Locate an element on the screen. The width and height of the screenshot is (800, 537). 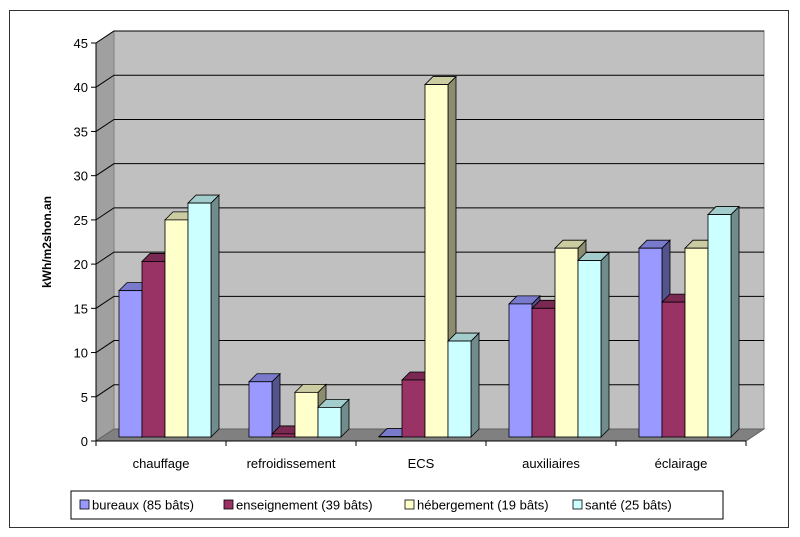
legend-box is located at coordinates (397, 505).